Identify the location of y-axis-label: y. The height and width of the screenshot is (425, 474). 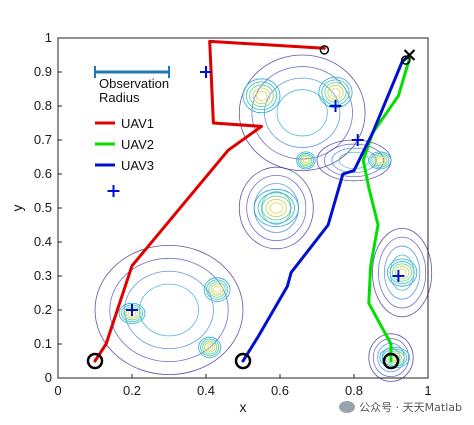
(17, 208).